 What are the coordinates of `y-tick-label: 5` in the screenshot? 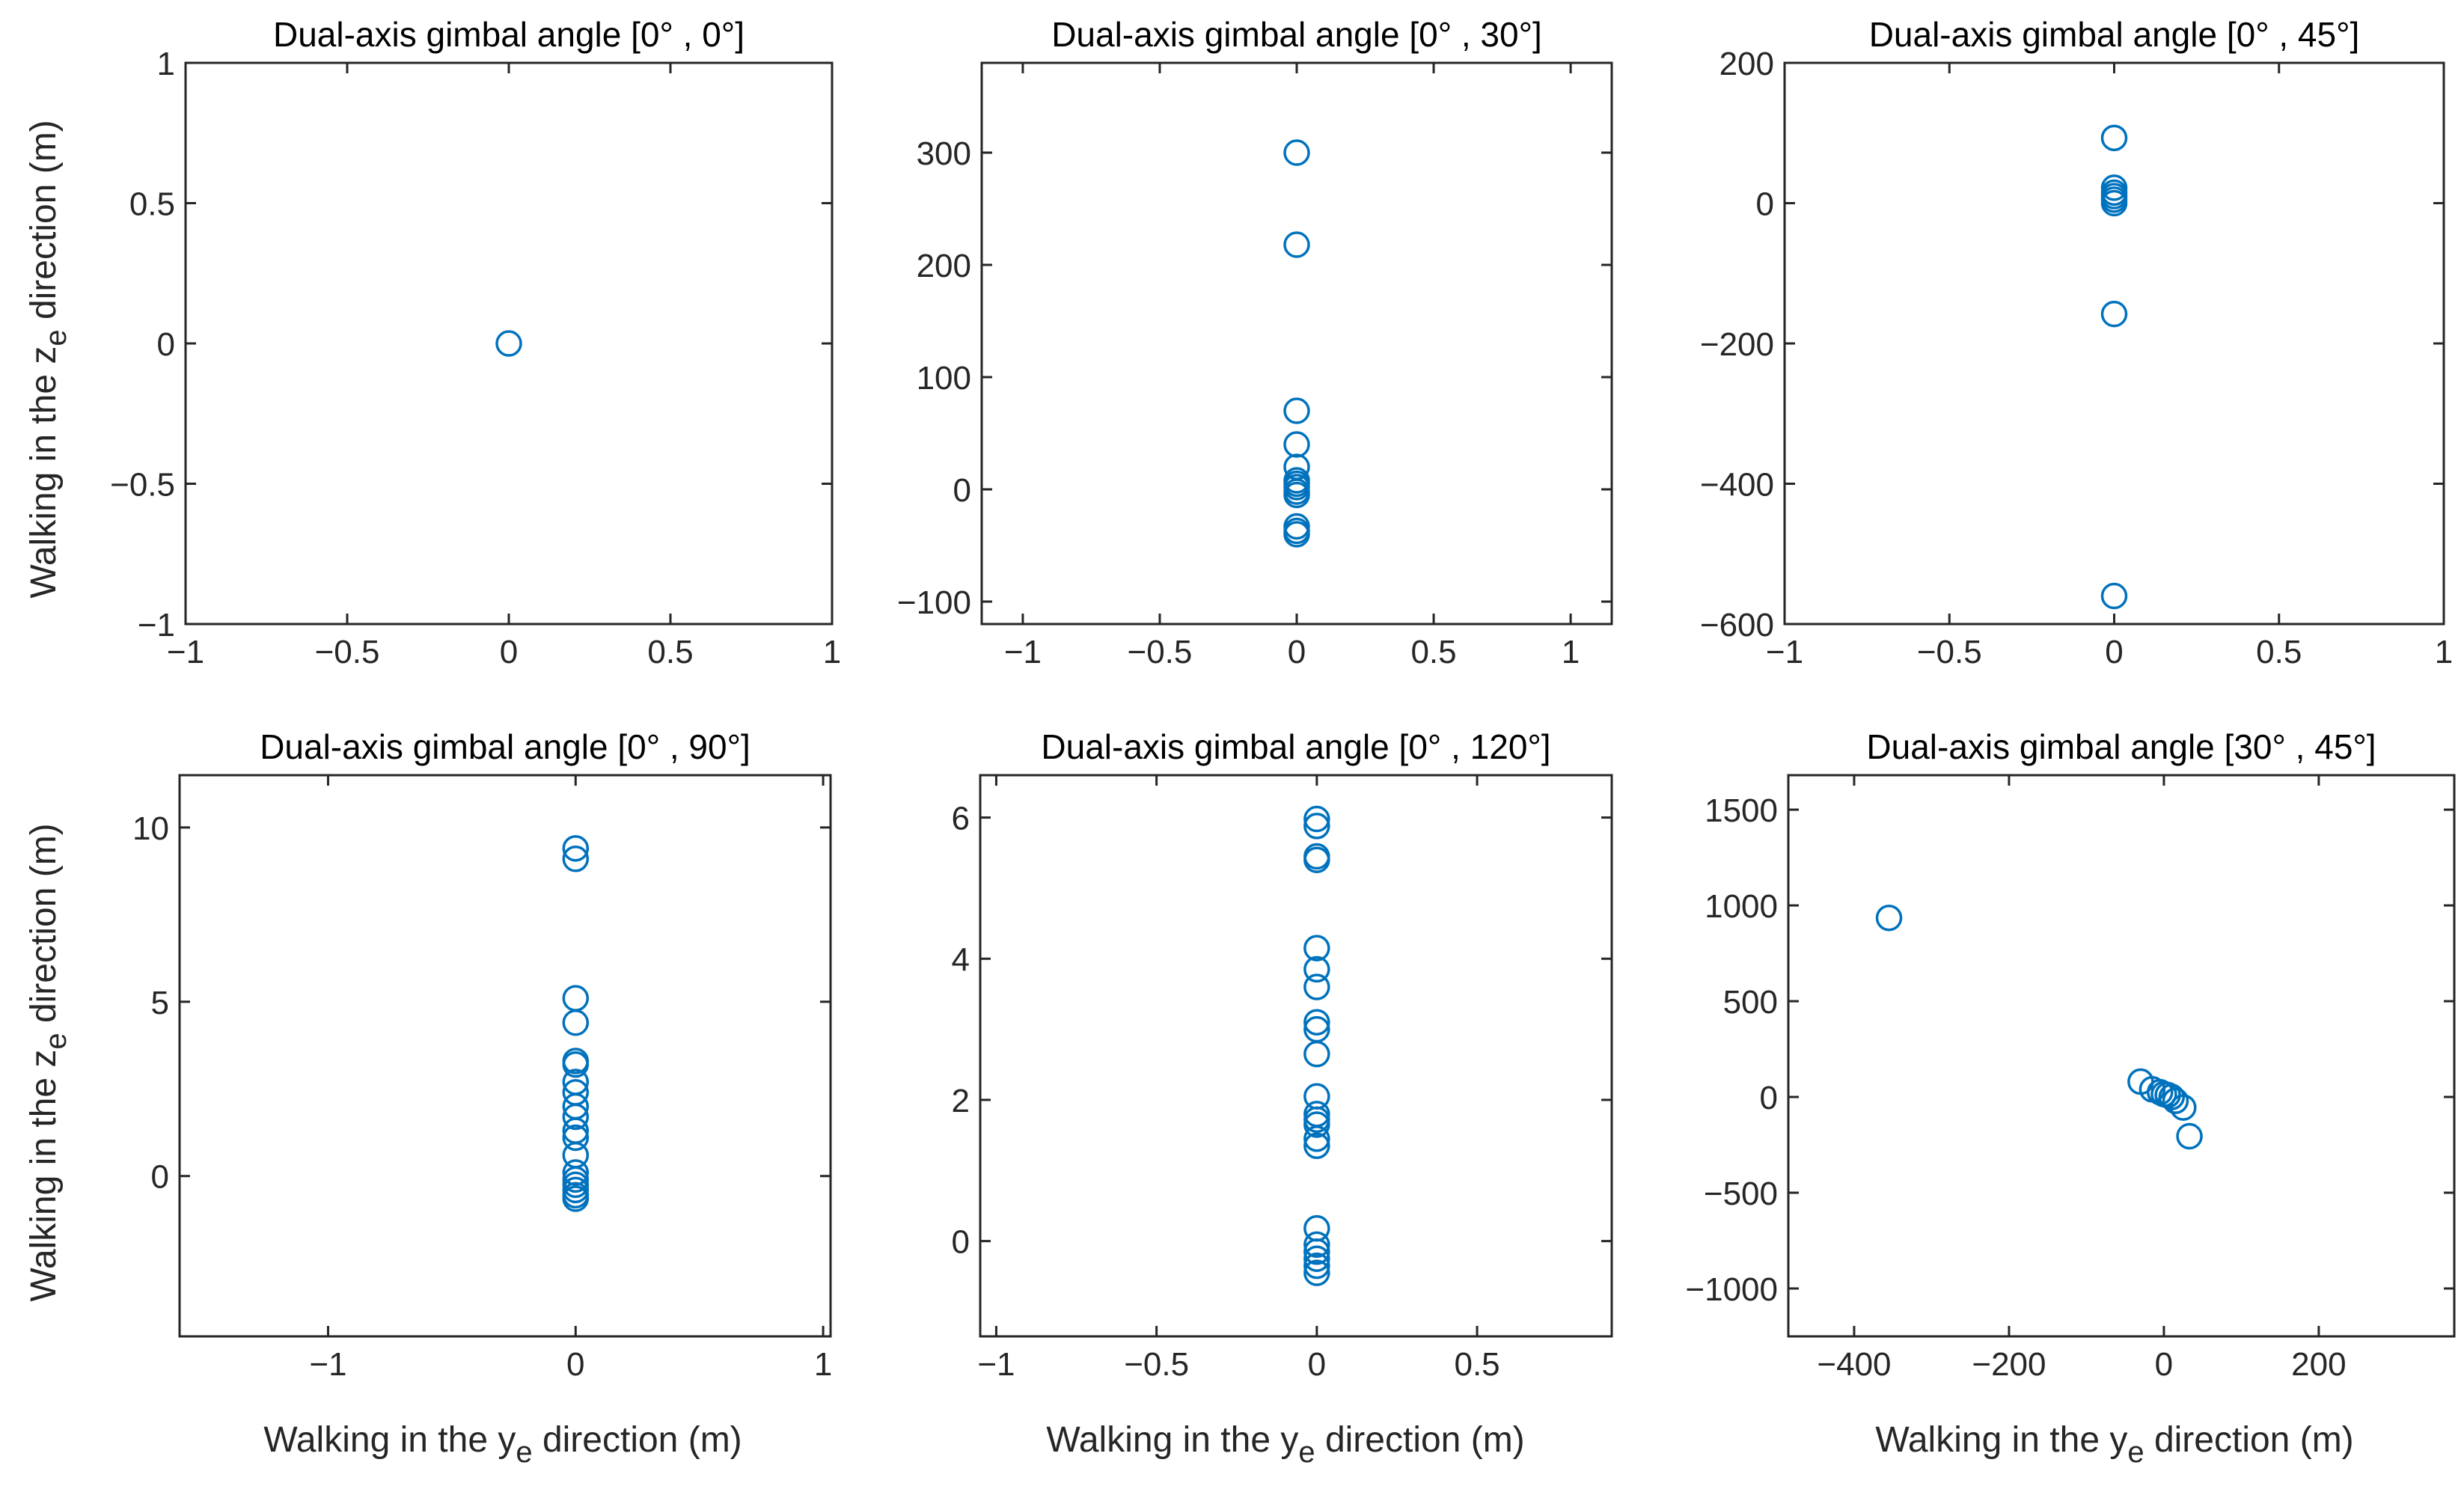 It's located at (160, 1003).